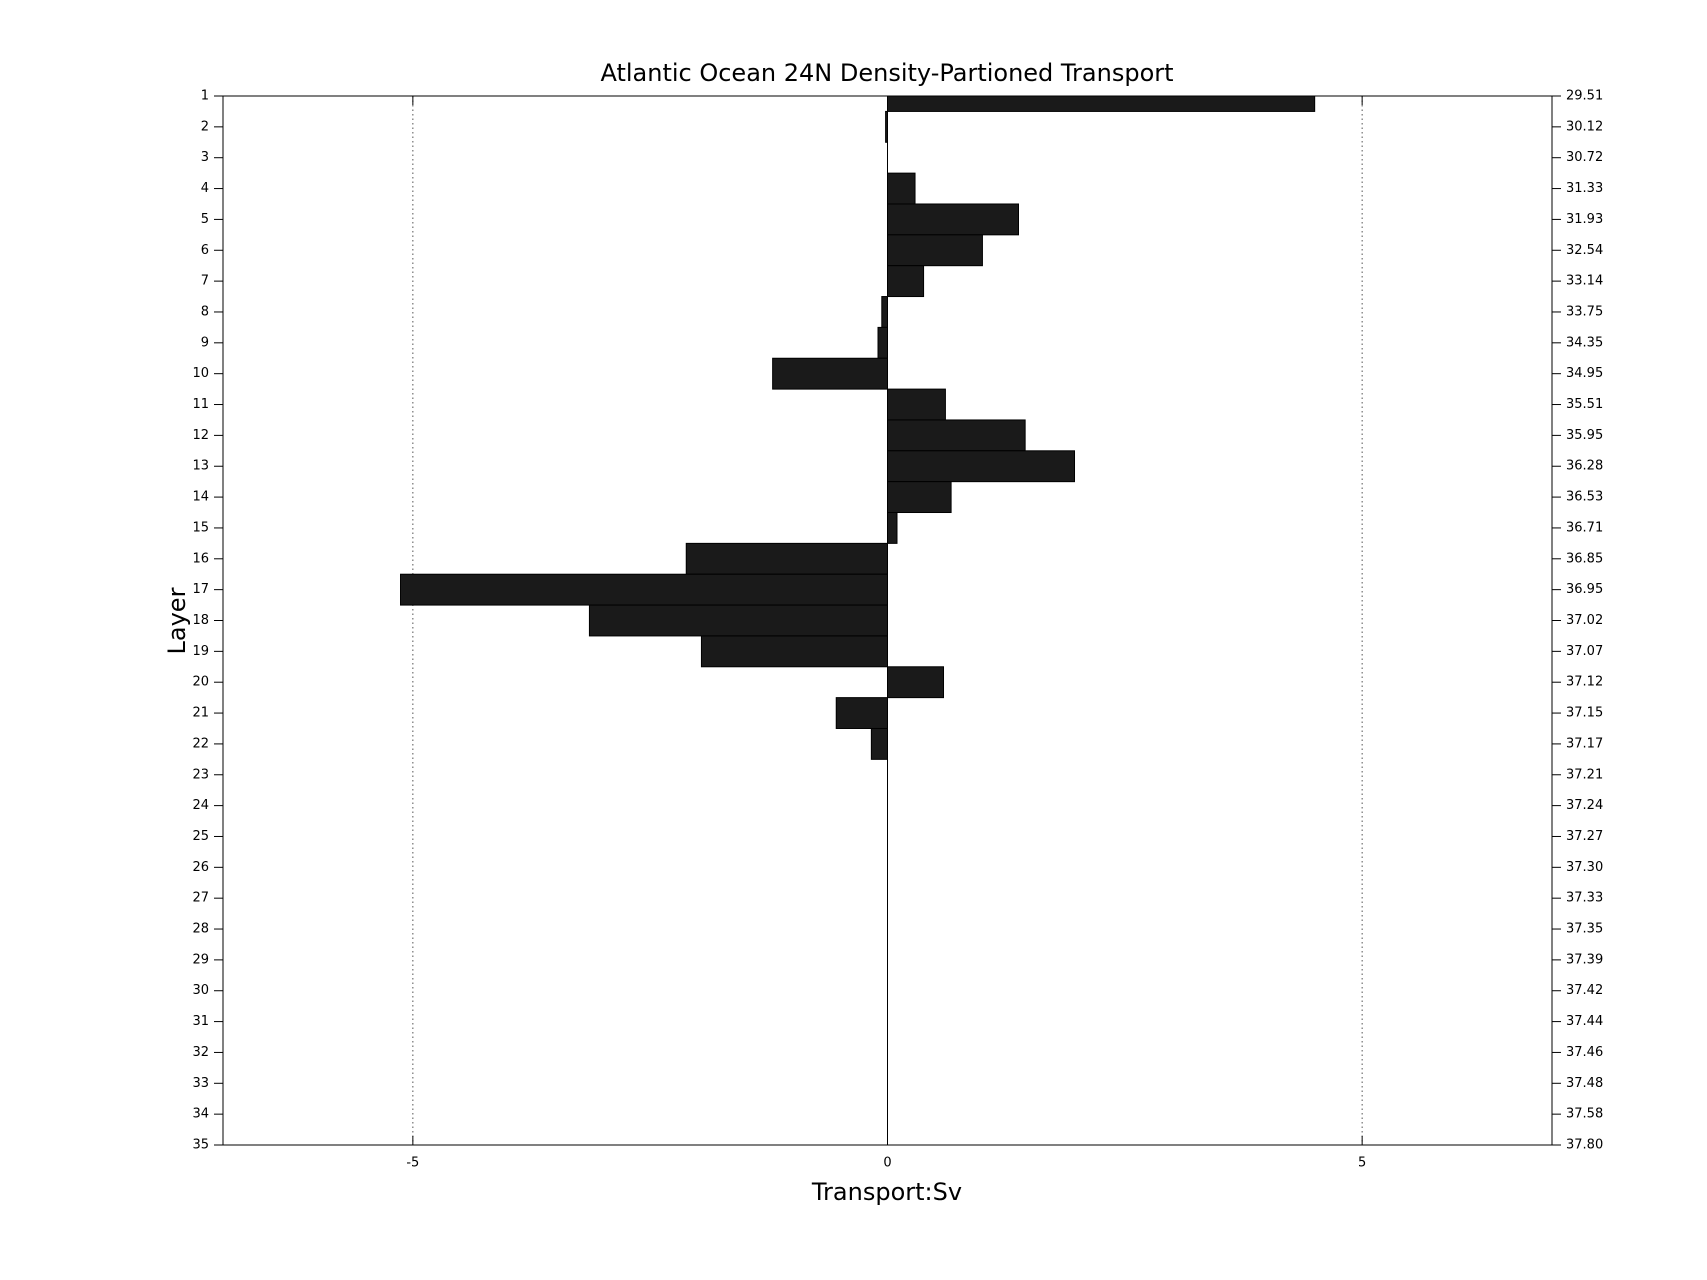 The height and width of the screenshot is (1280, 1707). What do you see at coordinates (200, 805) in the screenshot?
I see `y-tick-label: 24` at bounding box center [200, 805].